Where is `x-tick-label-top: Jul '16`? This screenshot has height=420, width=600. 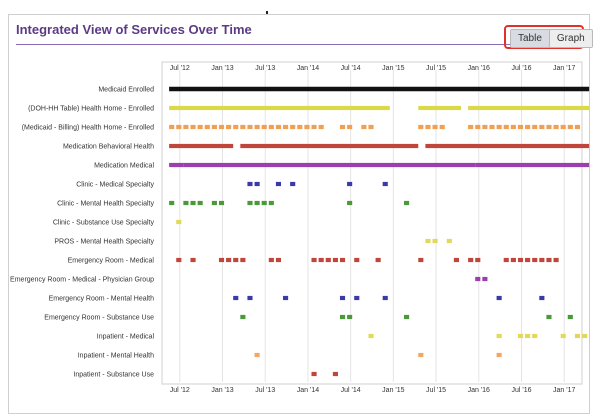
x-tick-label-top: Jul '16 is located at coordinates (521, 68).